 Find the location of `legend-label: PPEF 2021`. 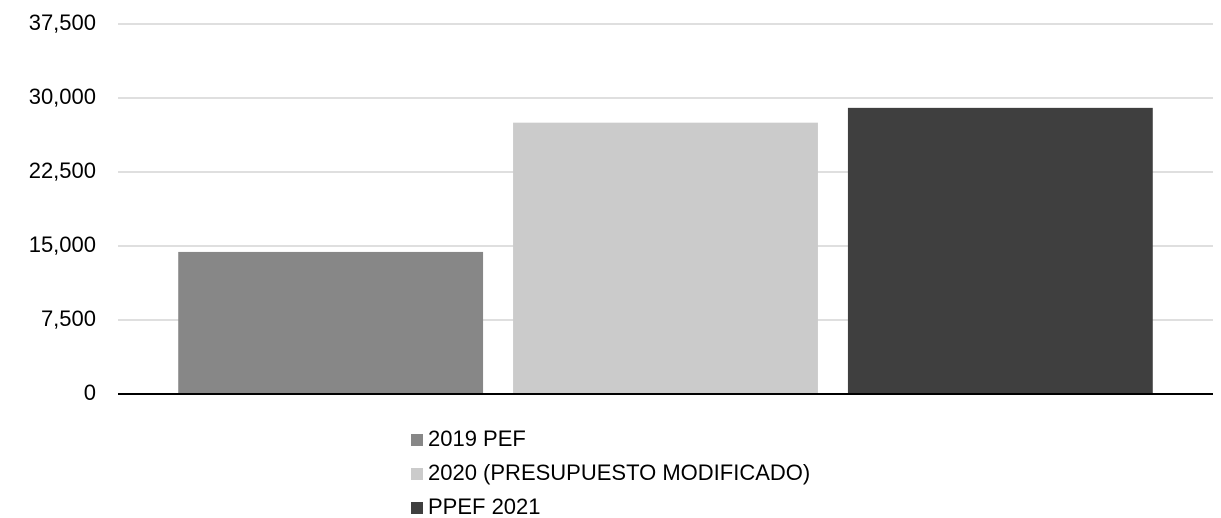

legend-label: PPEF 2021 is located at coordinates (484, 506).